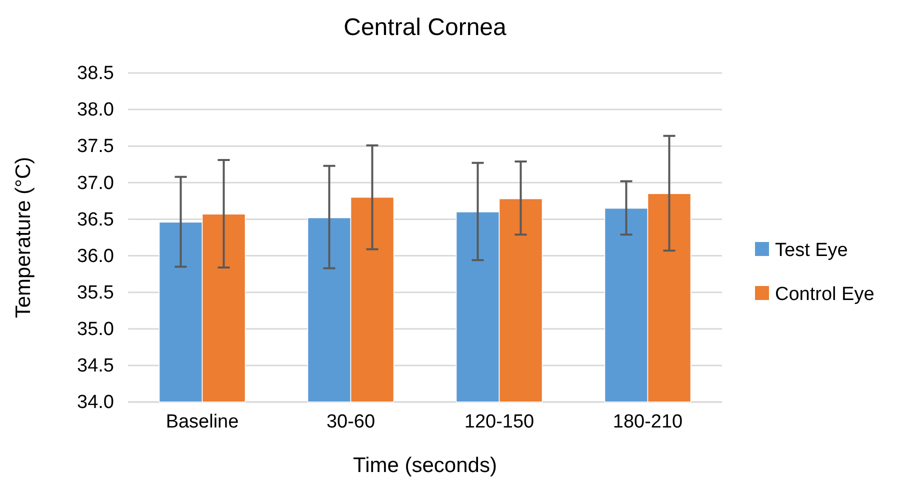  What do you see at coordinates (95, 293) in the screenshot?
I see `y-tick-label: 35.5` at bounding box center [95, 293].